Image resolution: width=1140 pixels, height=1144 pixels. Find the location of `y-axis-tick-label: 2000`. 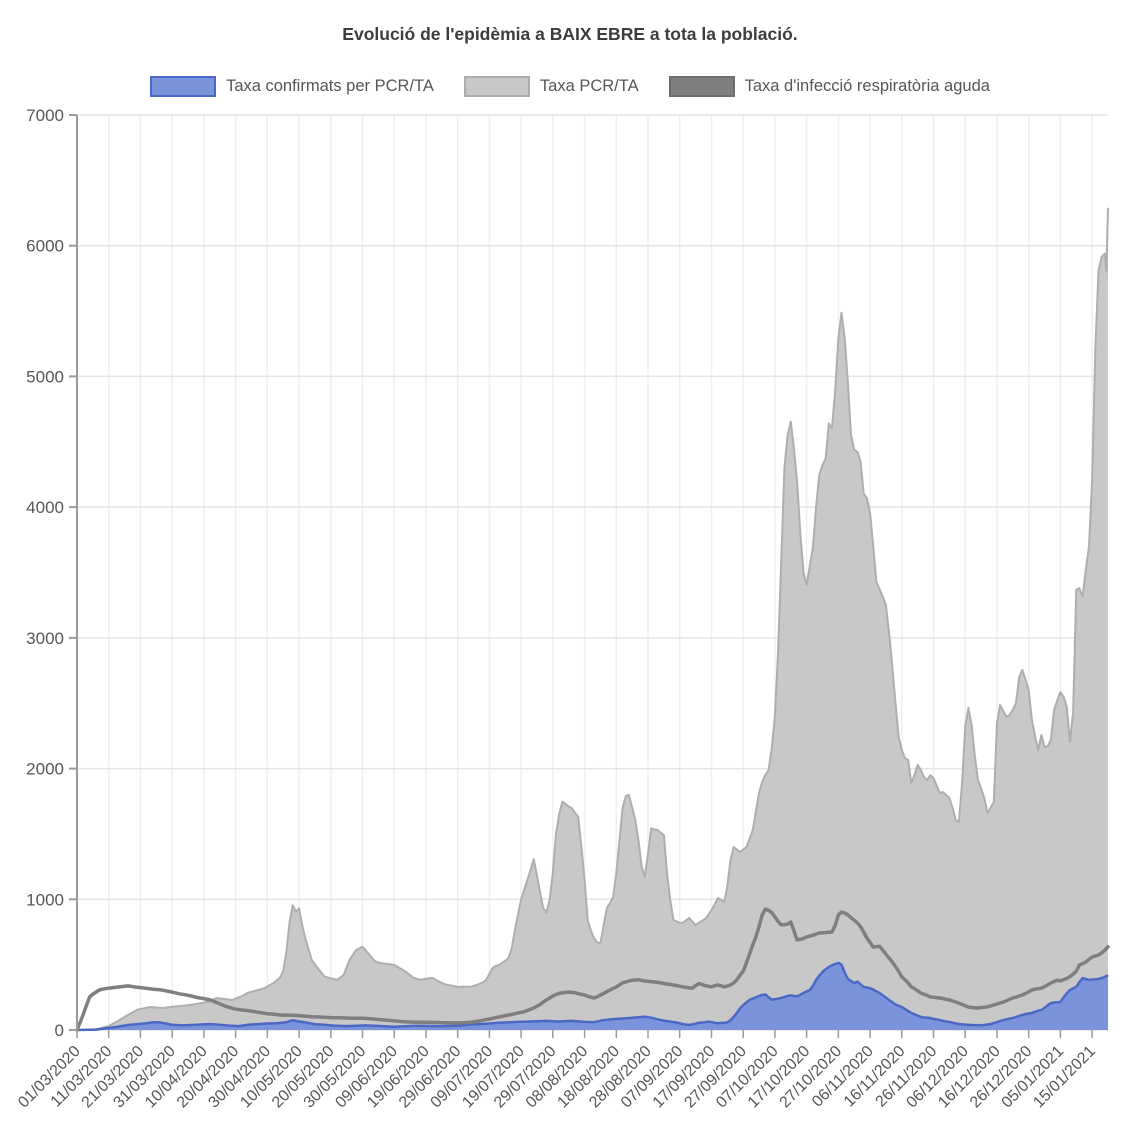

y-axis-tick-label: 2000 is located at coordinates (45, 769).